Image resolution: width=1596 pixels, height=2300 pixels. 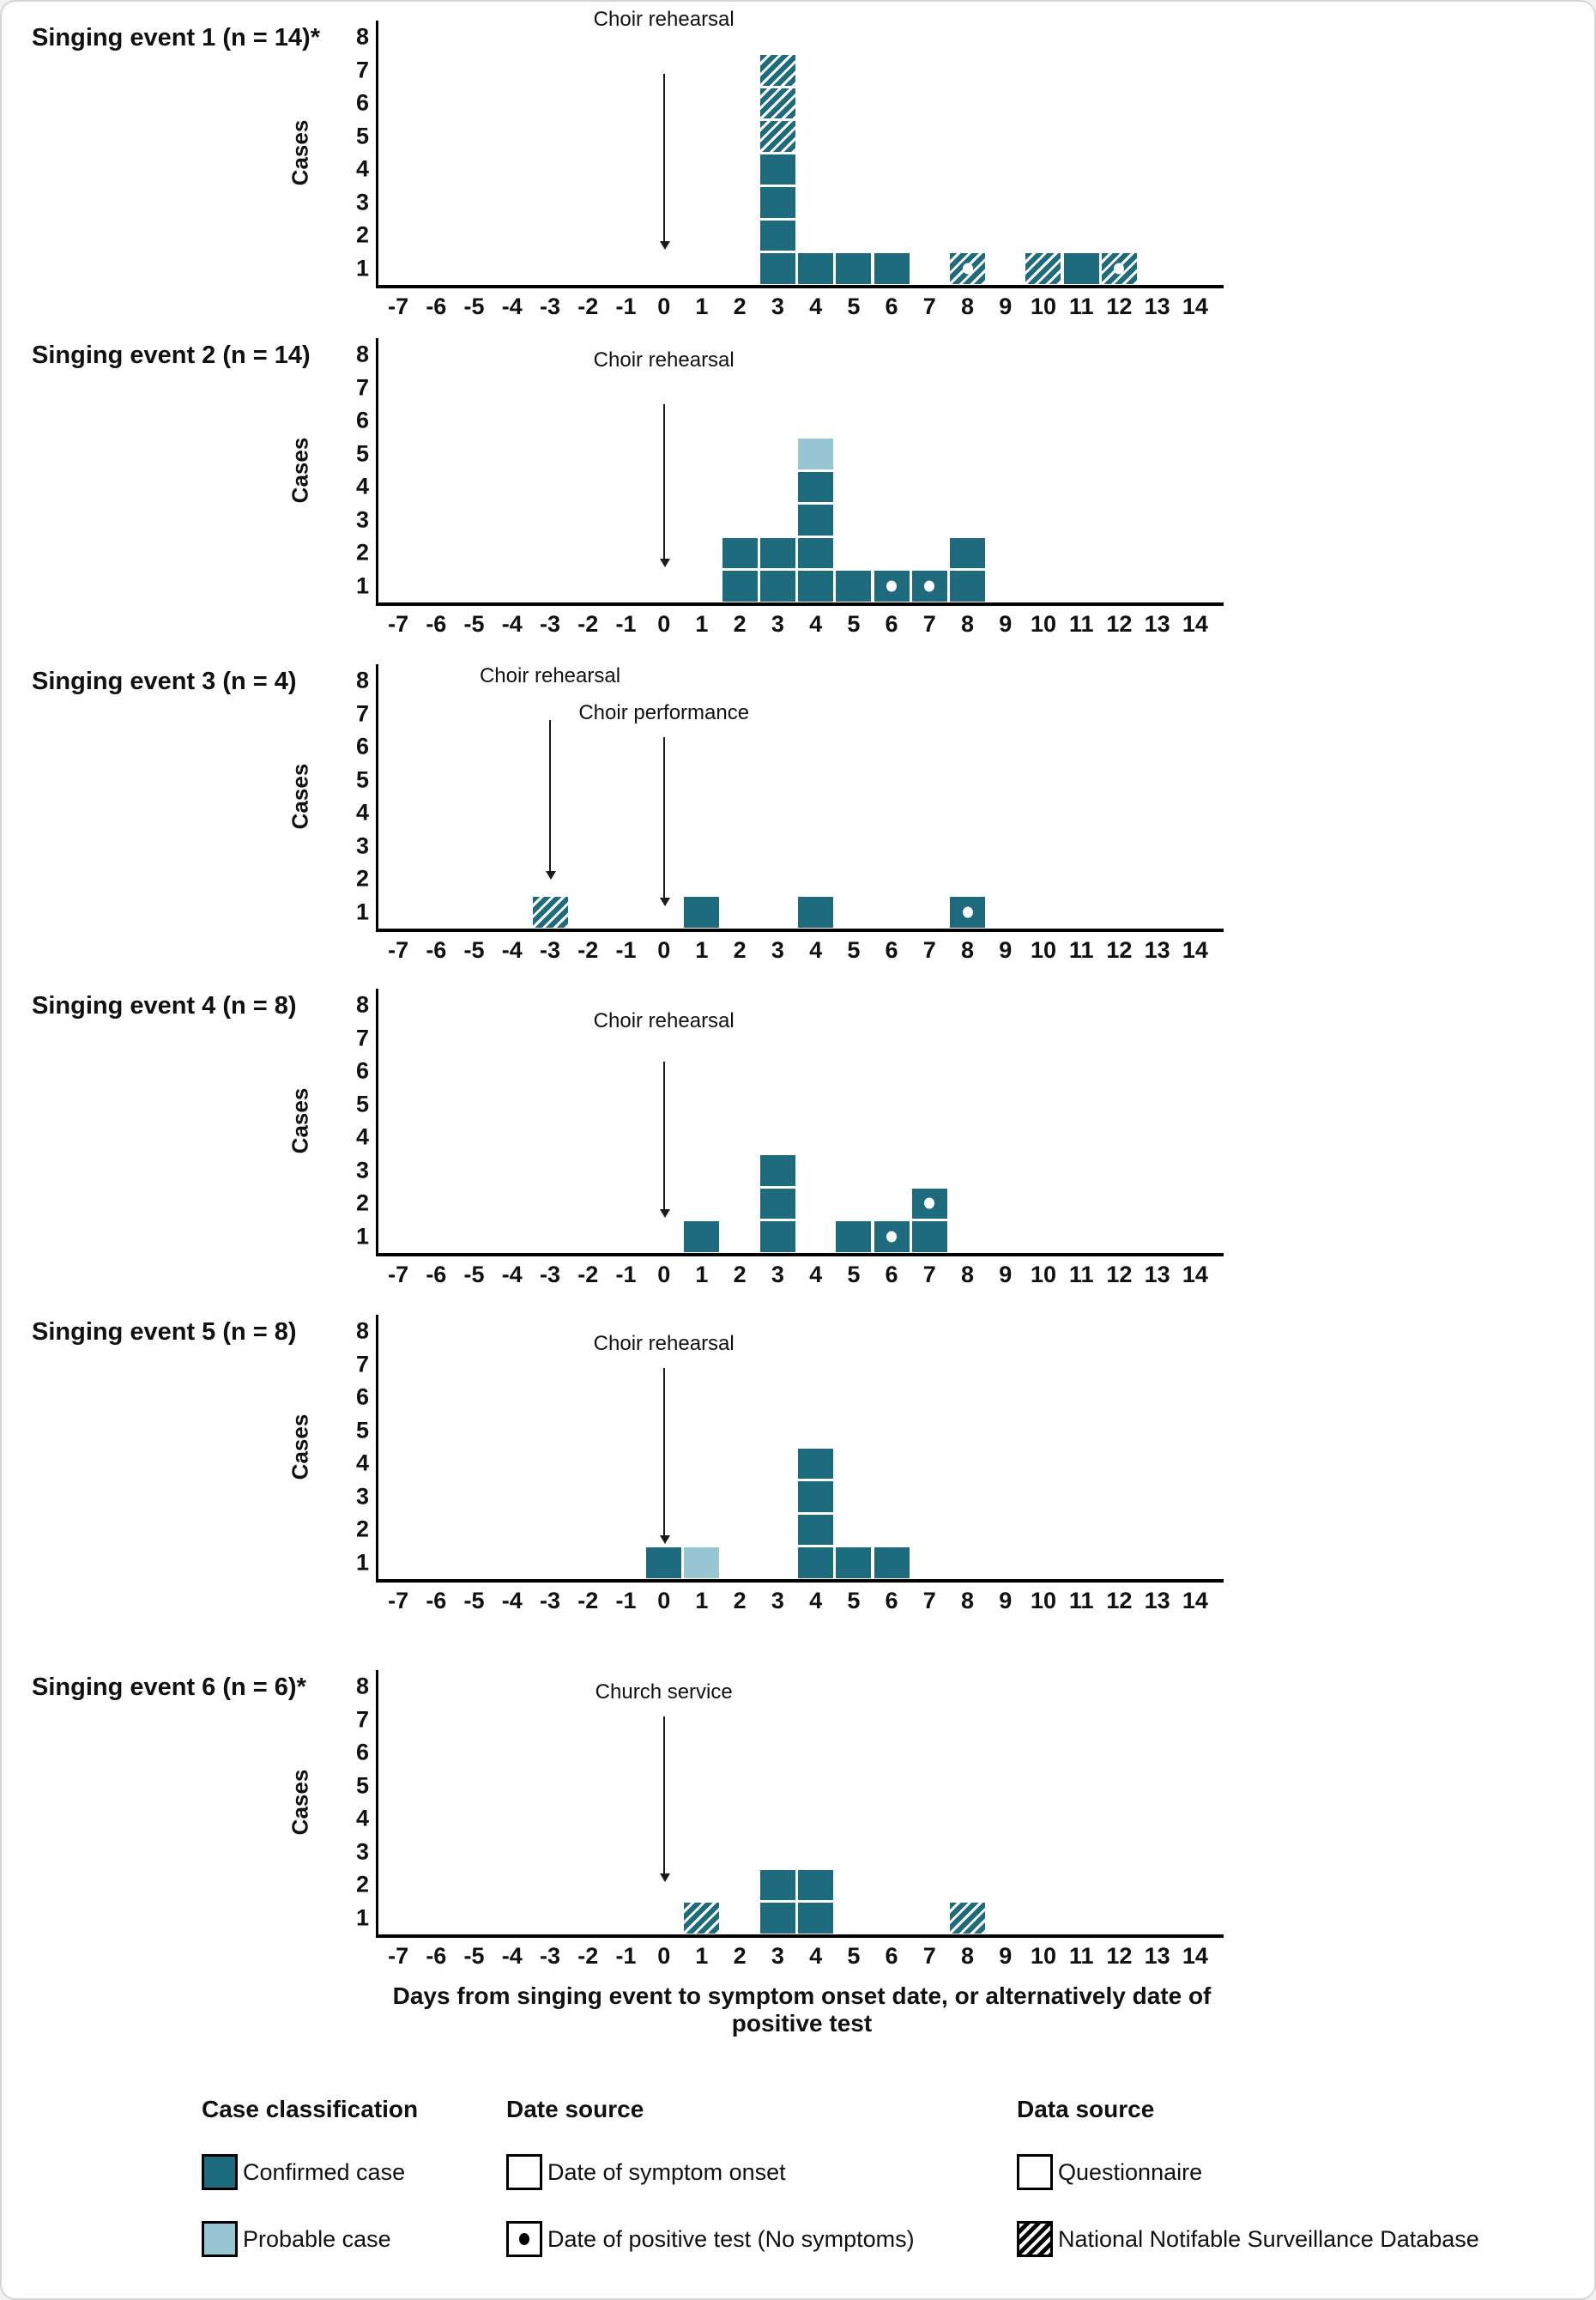 I want to click on symptom-onset-swatch, so click(x=524, y=2172).